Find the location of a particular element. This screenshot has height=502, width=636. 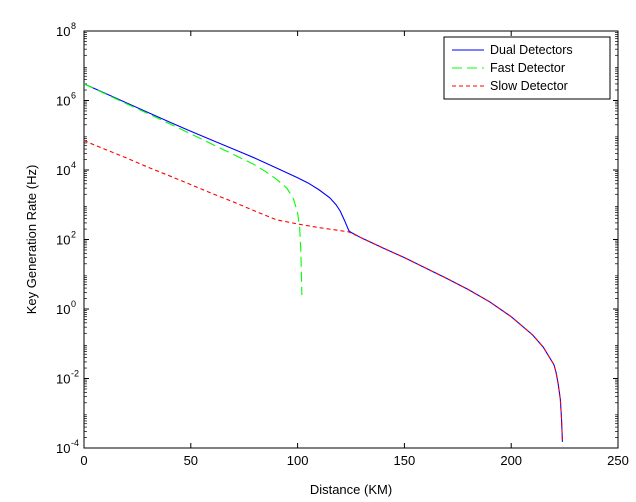

y-axis-label: Key Generation Rate (Hz) is located at coordinates (31, 240).